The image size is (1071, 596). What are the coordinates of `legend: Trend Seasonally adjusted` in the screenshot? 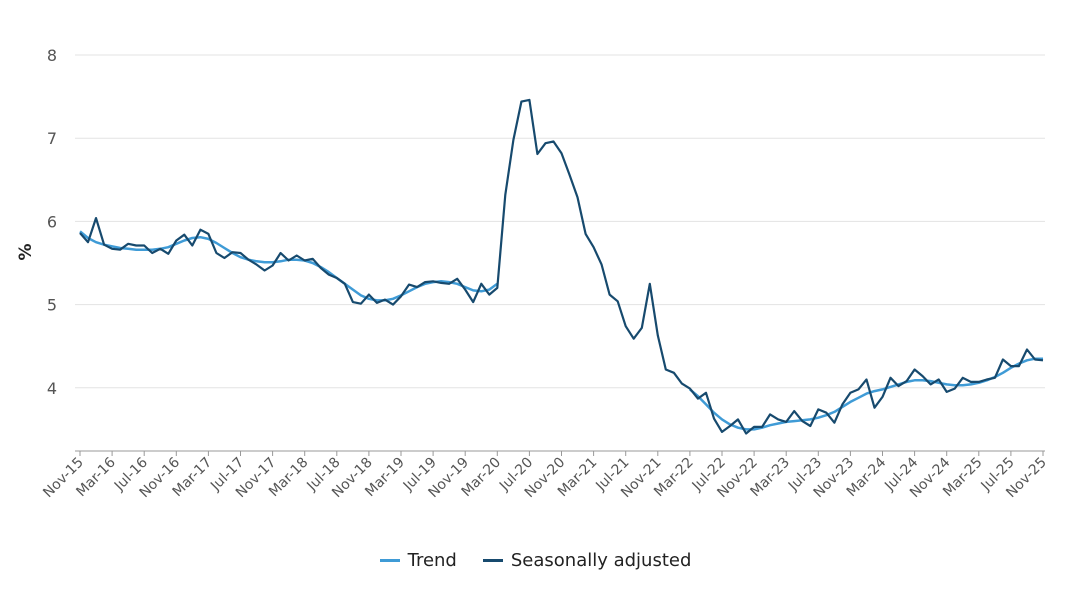 It's located at (535, 560).